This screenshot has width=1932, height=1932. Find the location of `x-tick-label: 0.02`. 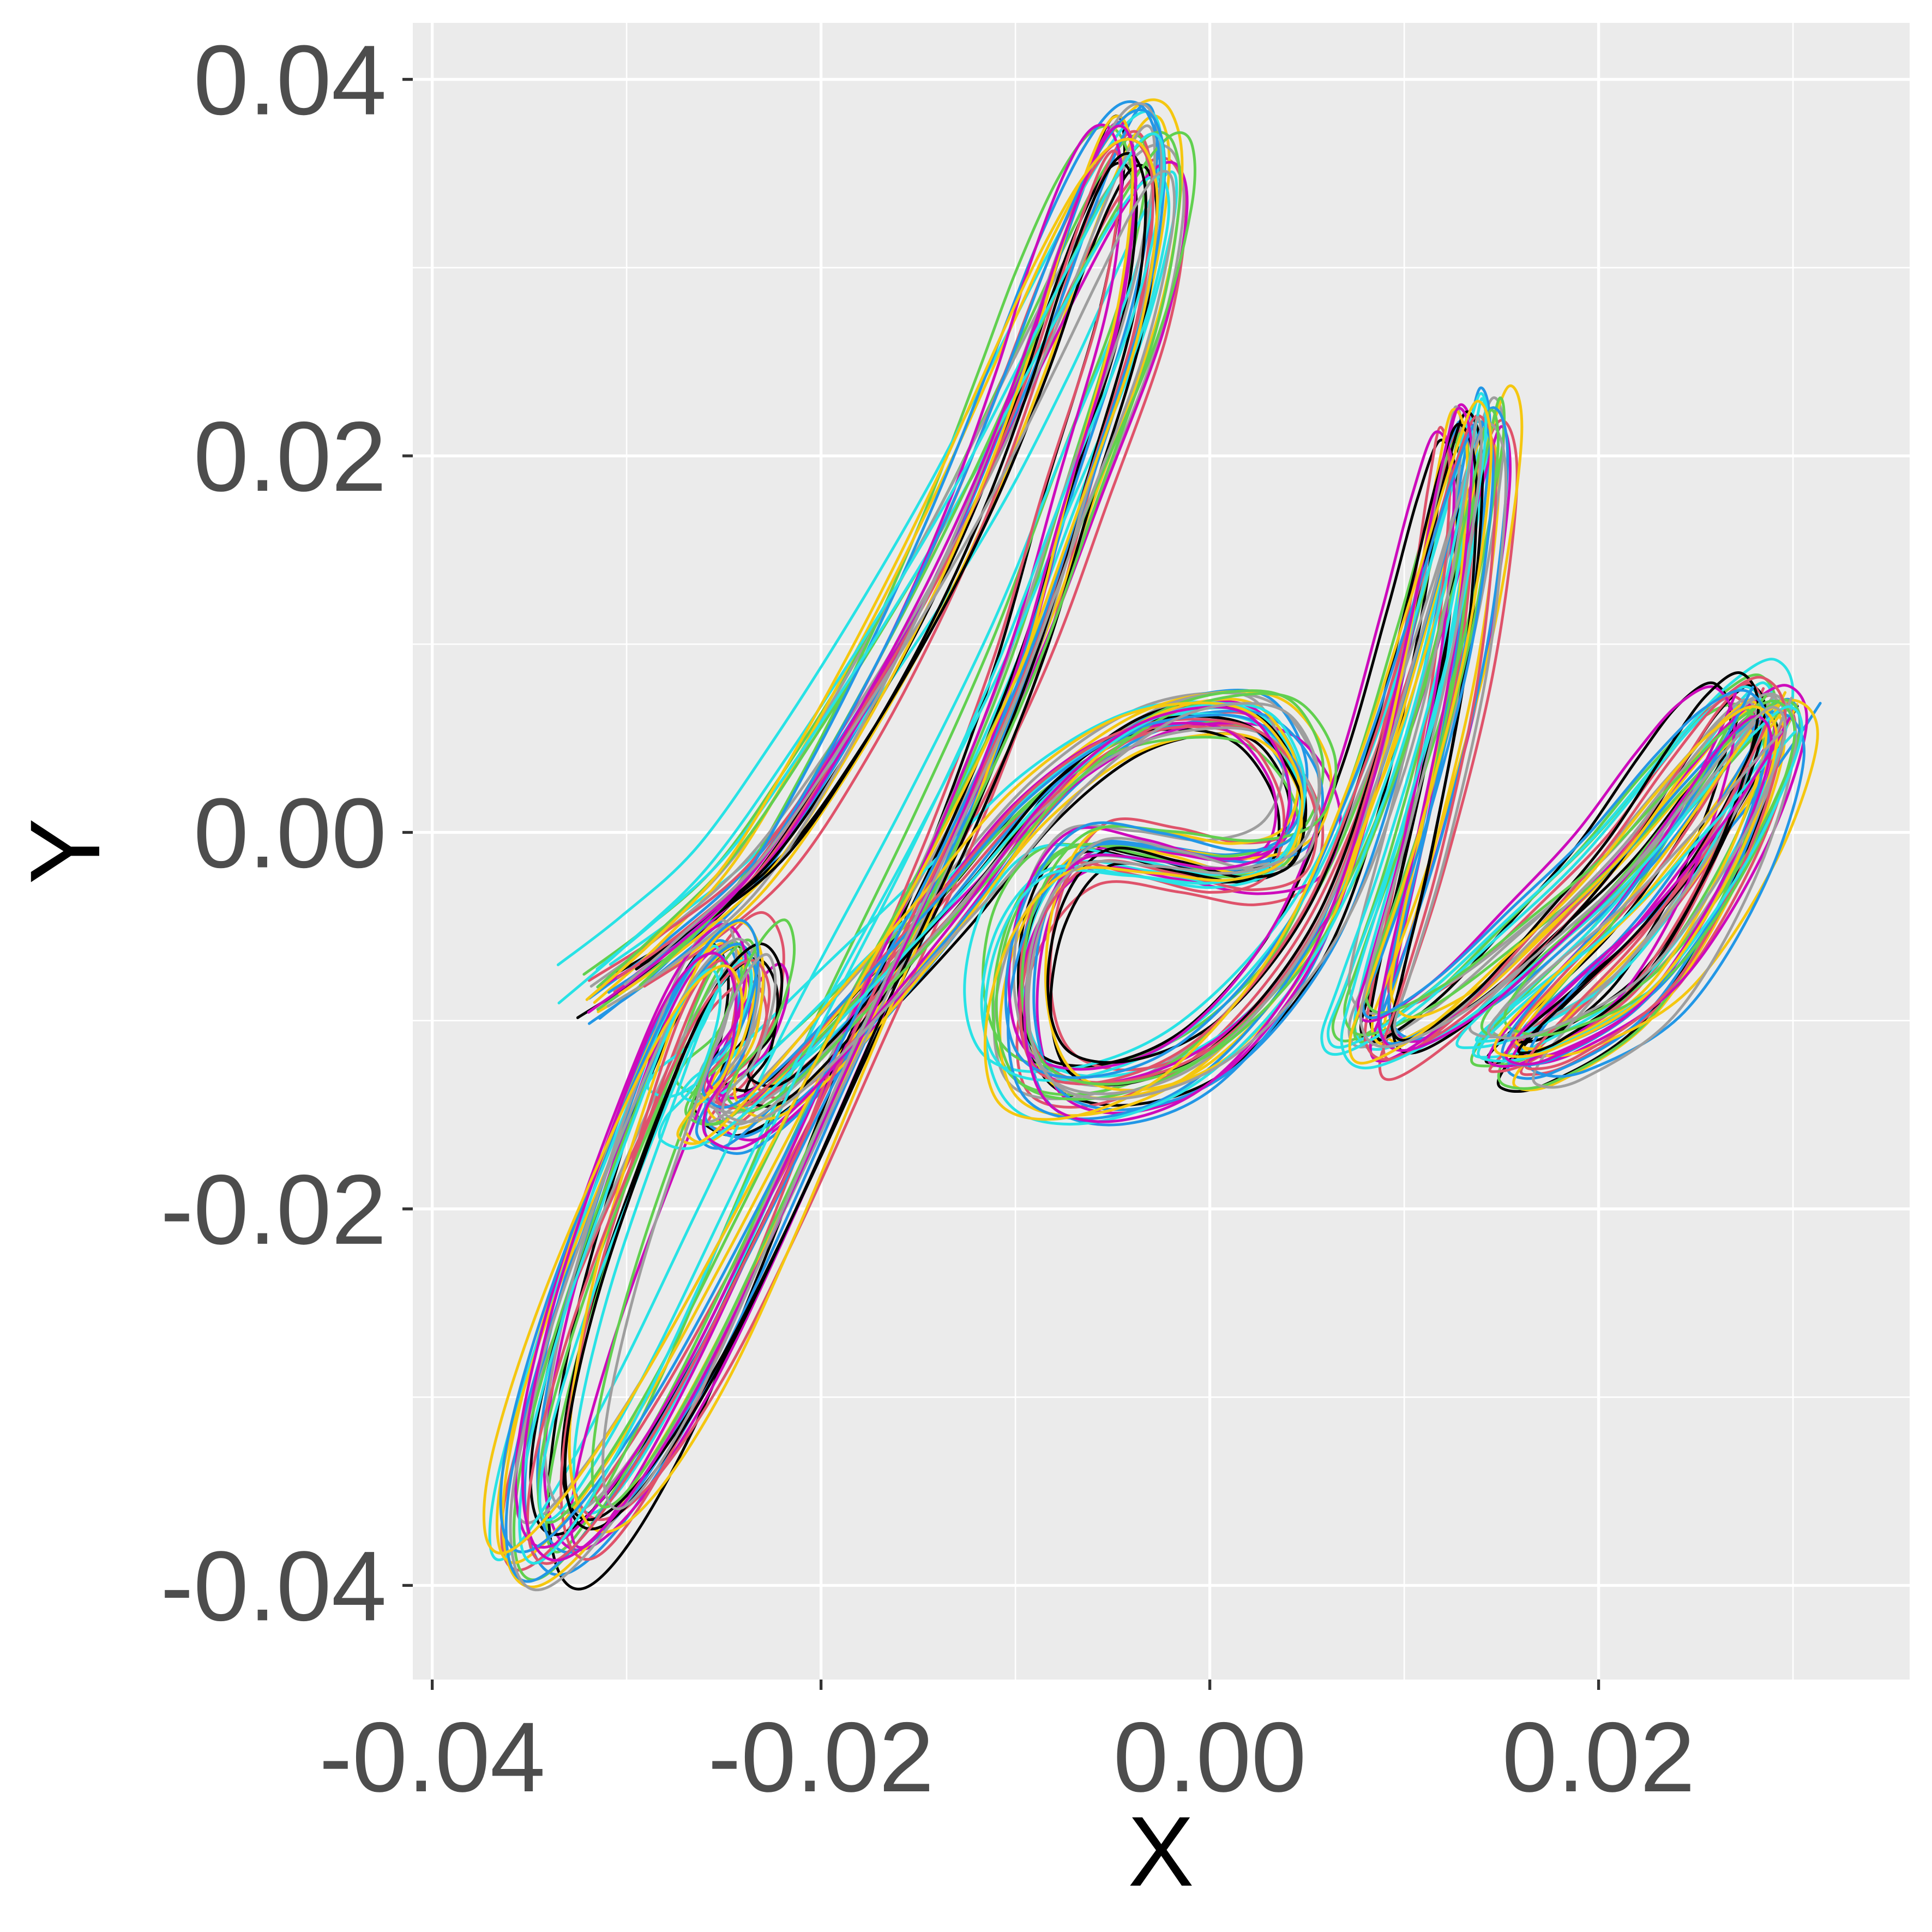

x-tick-label: 0.02 is located at coordinates (1598, 1757).